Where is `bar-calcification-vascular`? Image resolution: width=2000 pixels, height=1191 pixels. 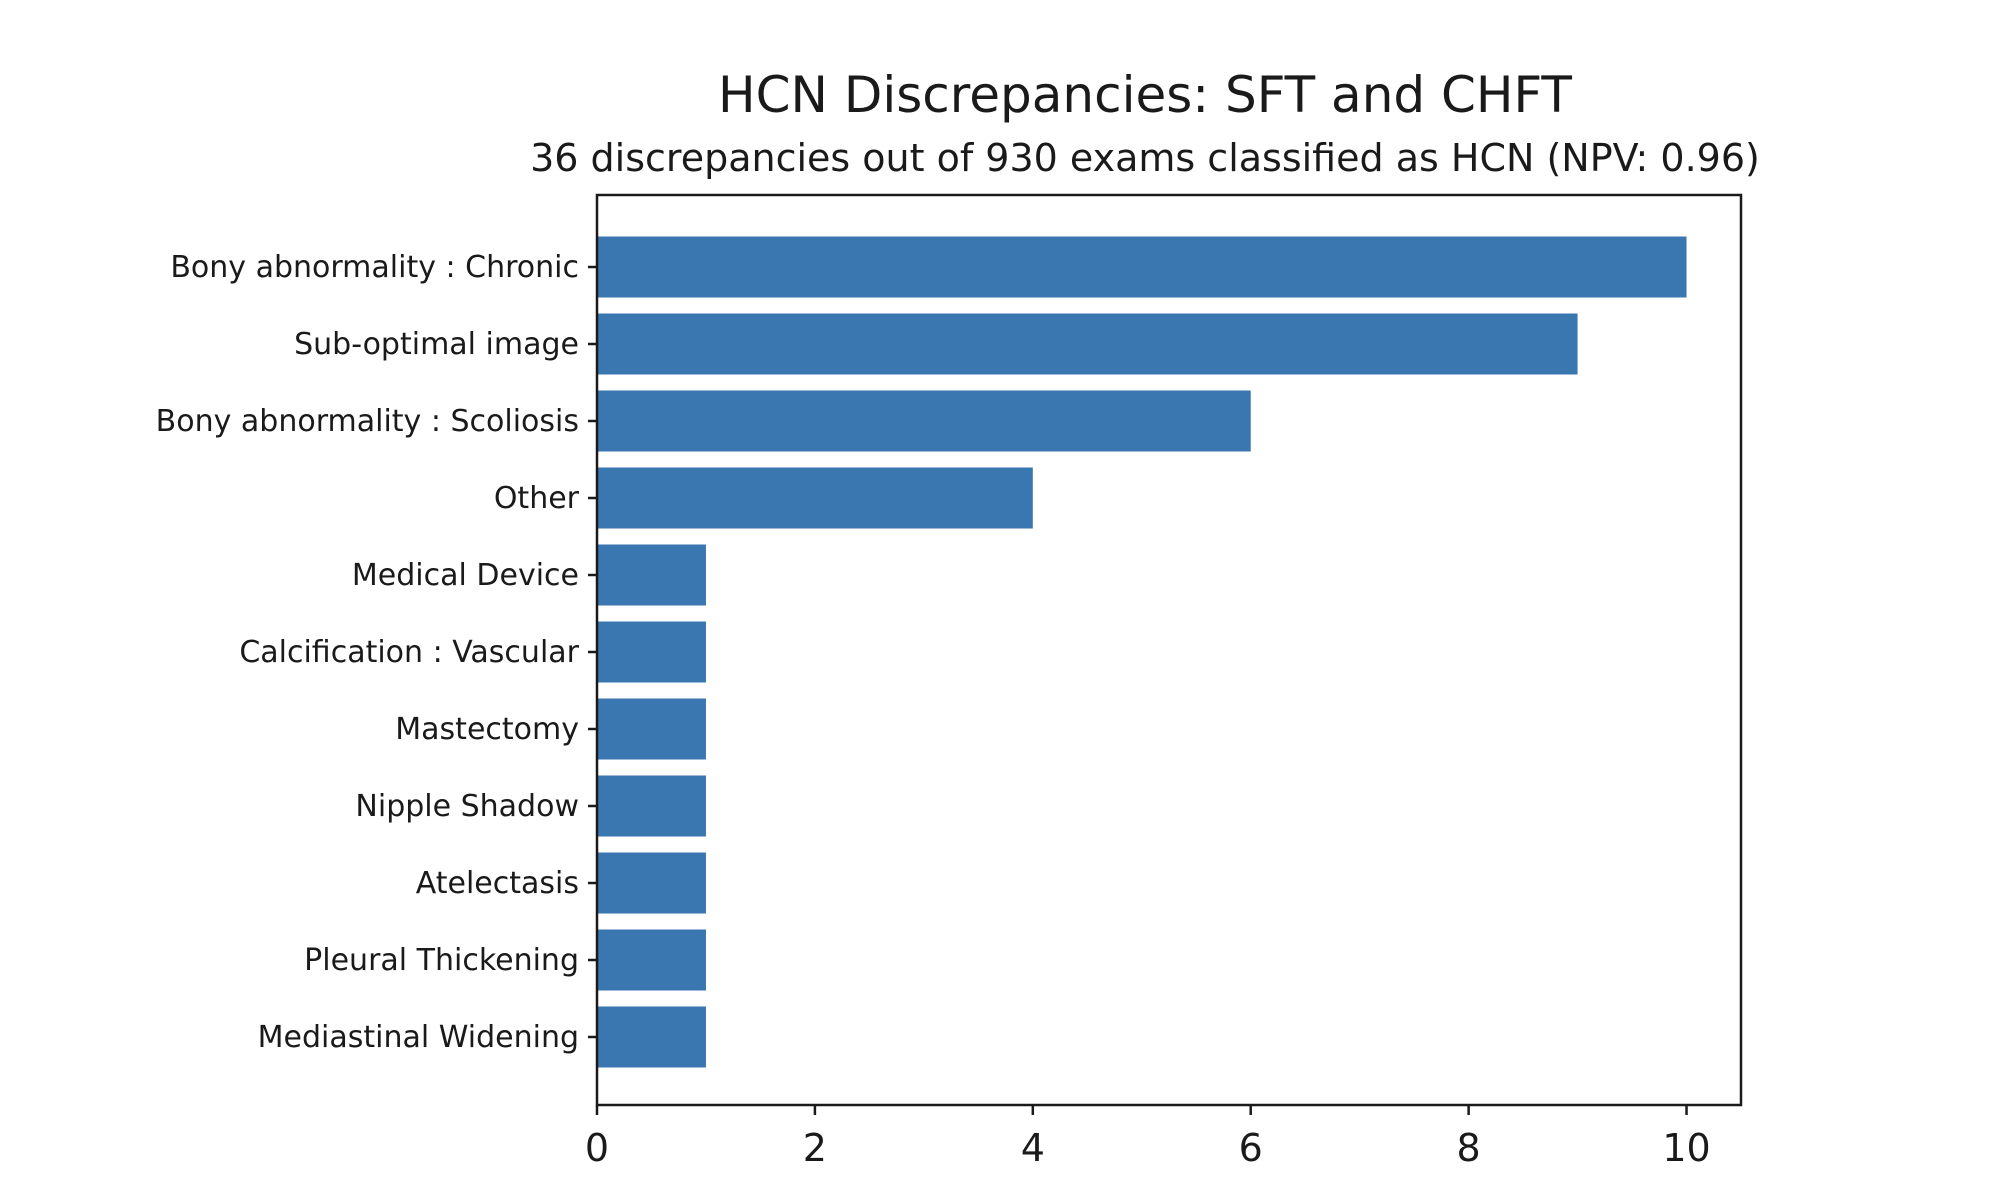
bar-calcification-vascular is located at coordinates (651, 652).